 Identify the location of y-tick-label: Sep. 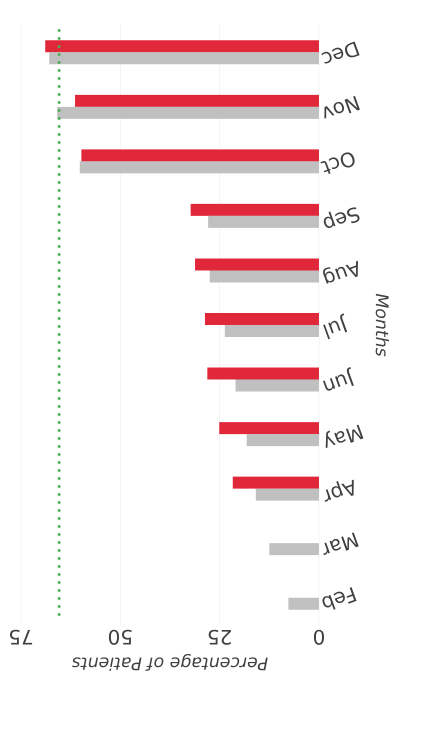
(342, 217).